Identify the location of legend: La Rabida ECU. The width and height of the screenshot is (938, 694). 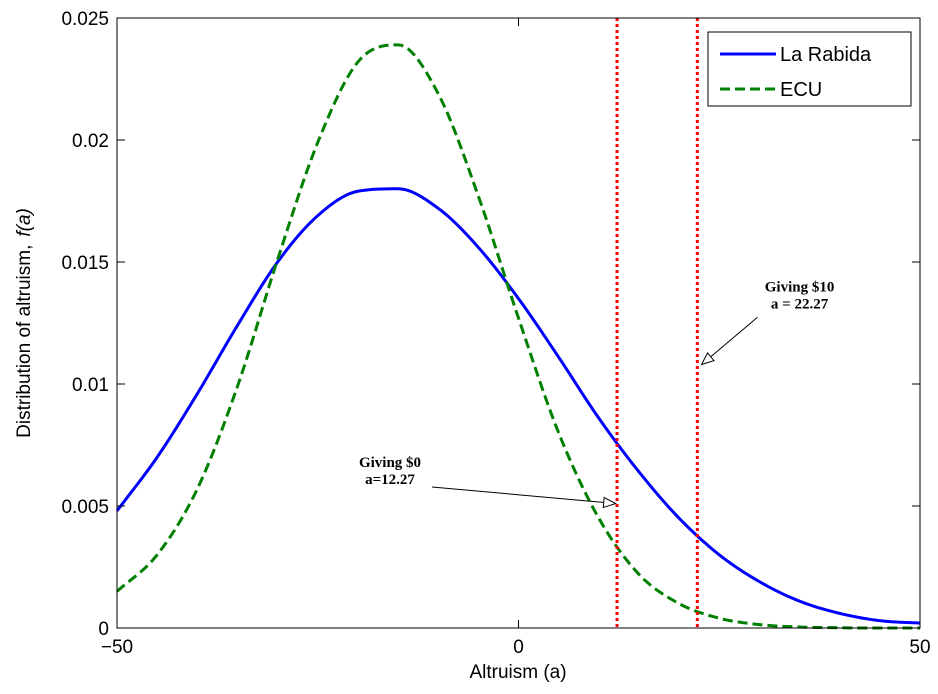
(809, 69).